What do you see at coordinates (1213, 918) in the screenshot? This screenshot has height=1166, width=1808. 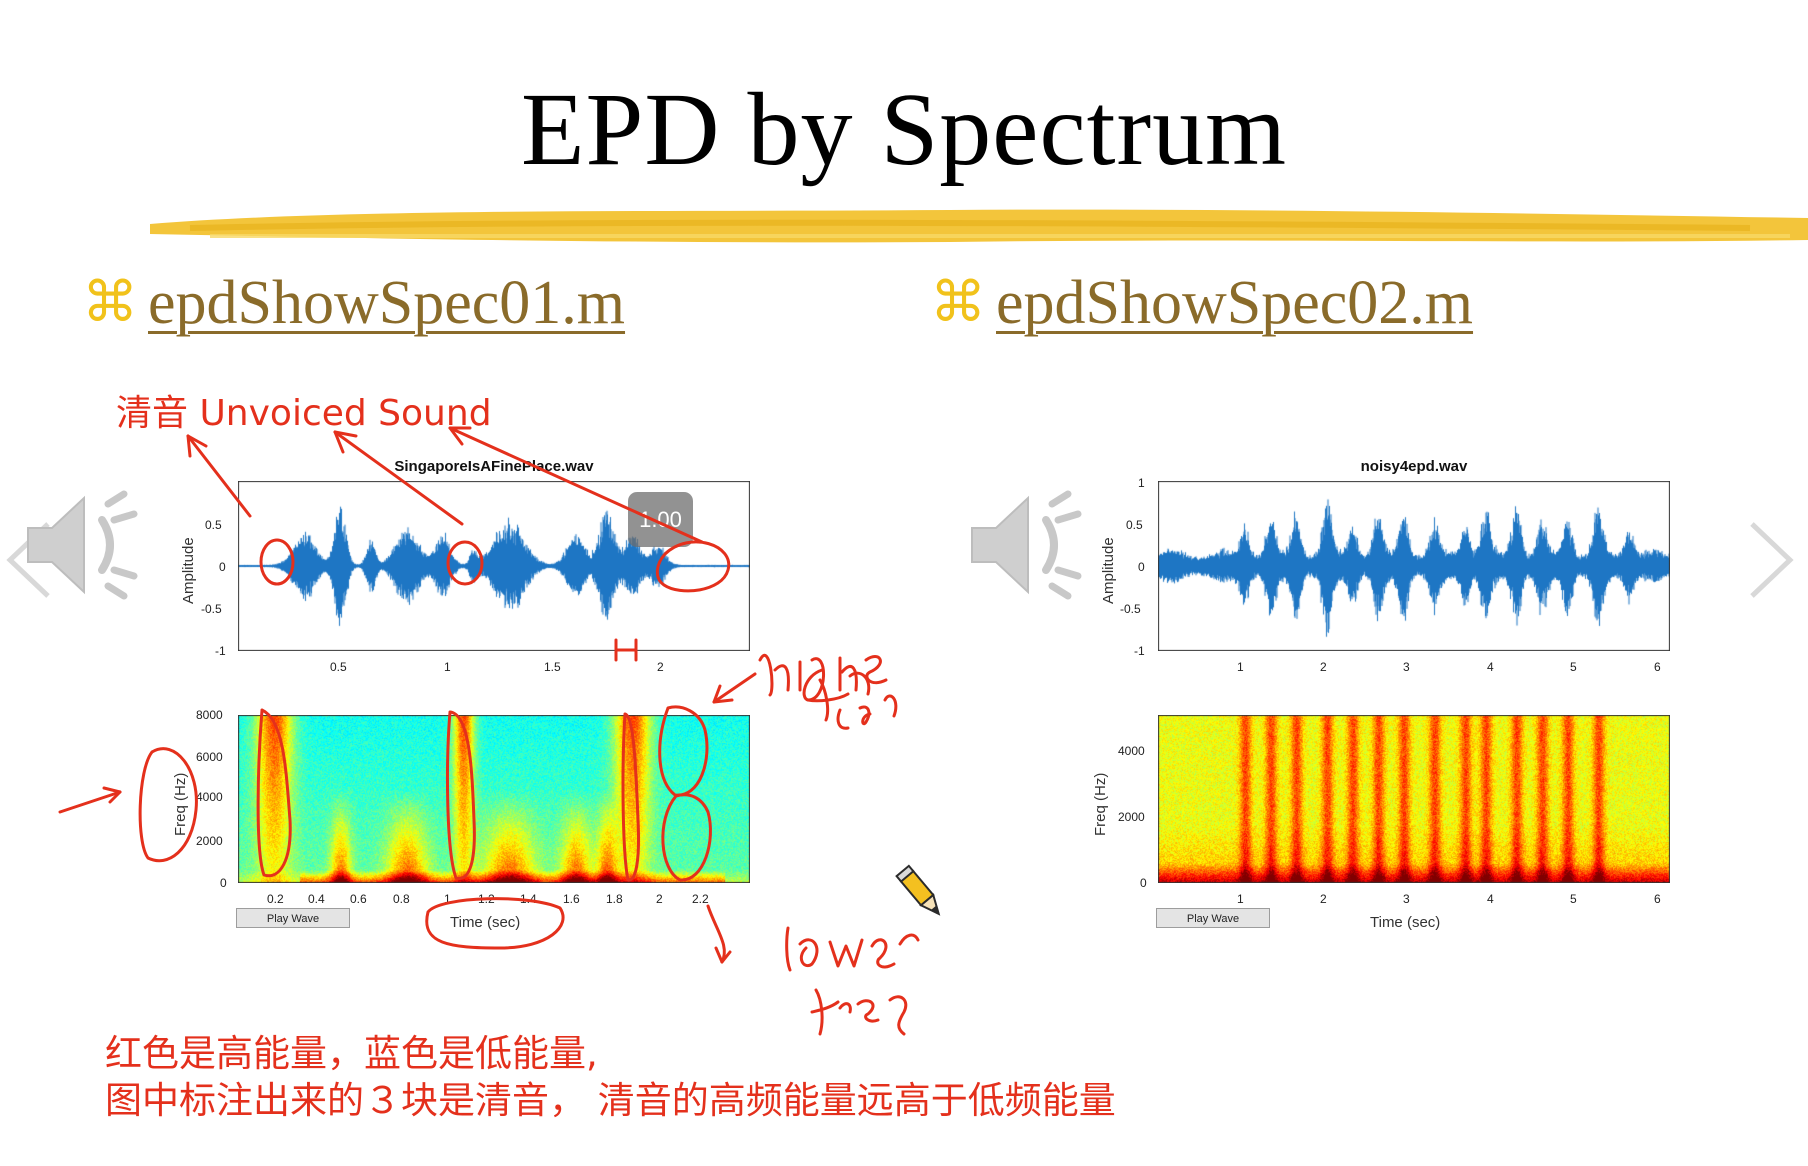 I see `right-play-wave-button: Play Wave` at bounding box center [1213, 918].